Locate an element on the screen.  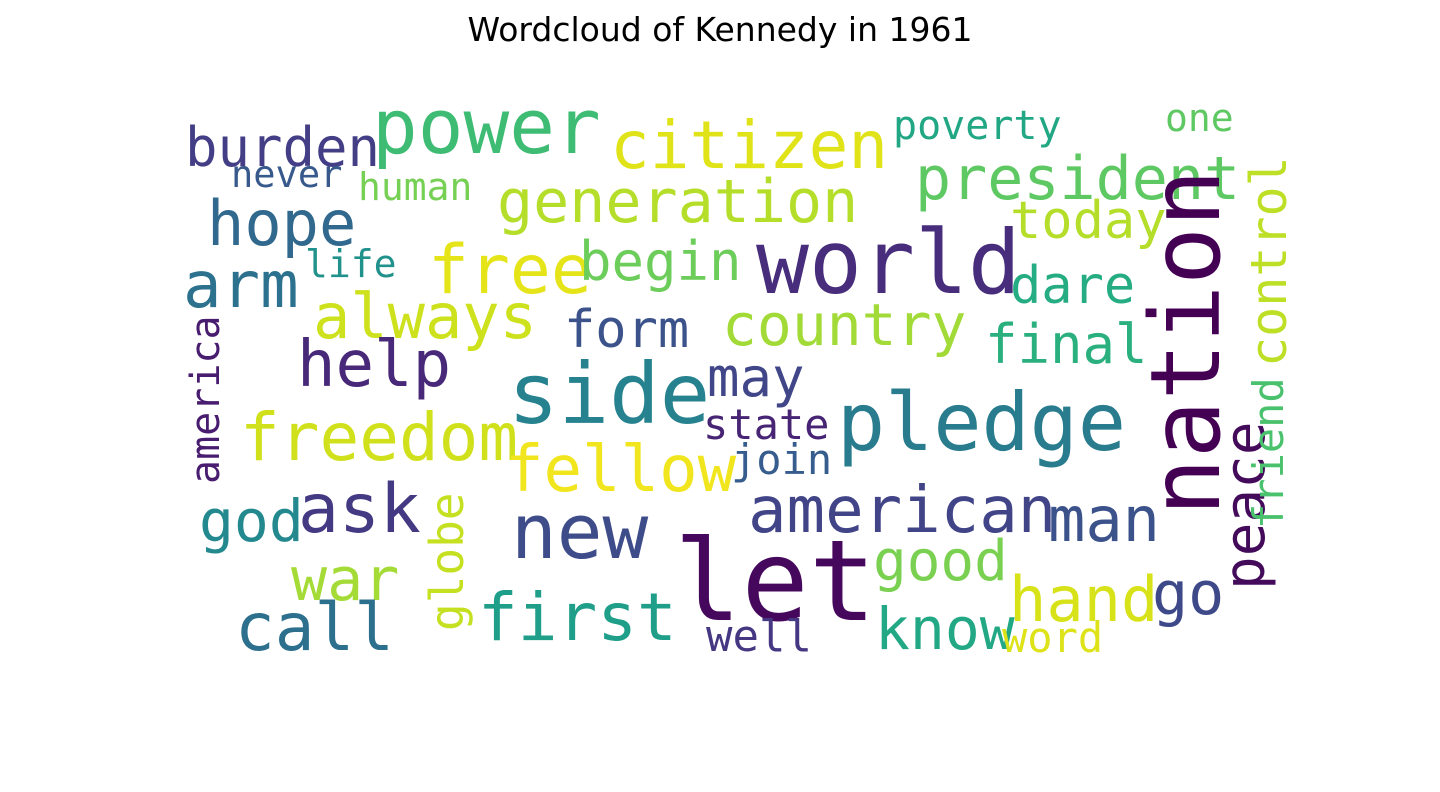
word-well: well is located at coordinates (759, 636).